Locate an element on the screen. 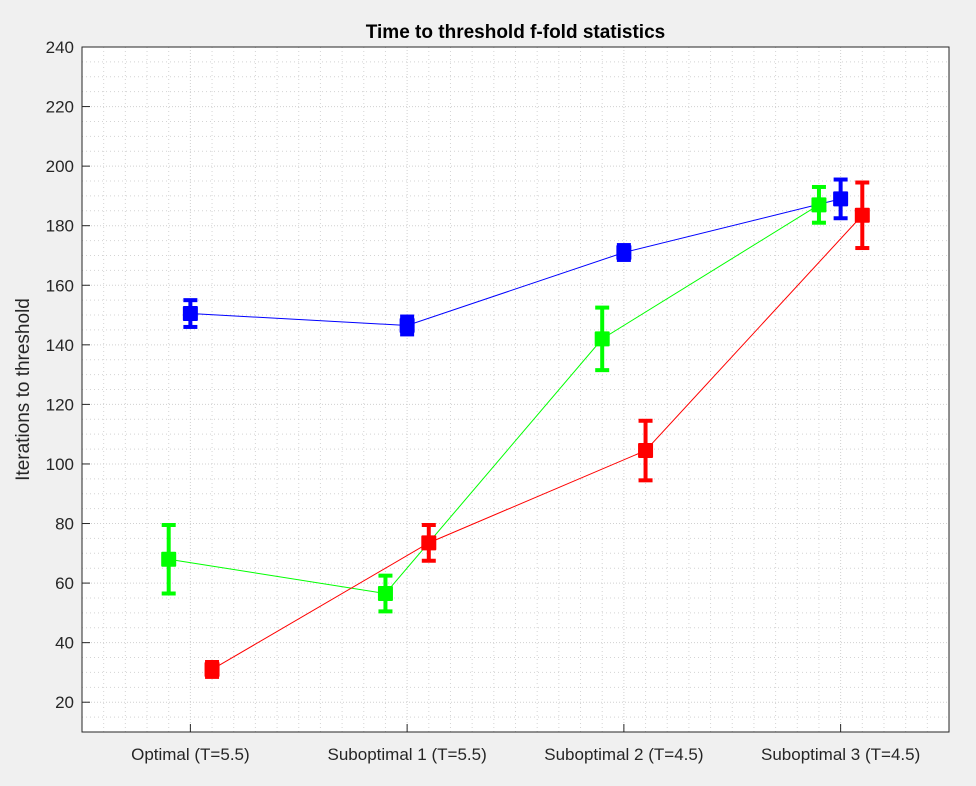 The image size is (976, 786). y-tick-label: 80 is located at coordinates (64, 524).